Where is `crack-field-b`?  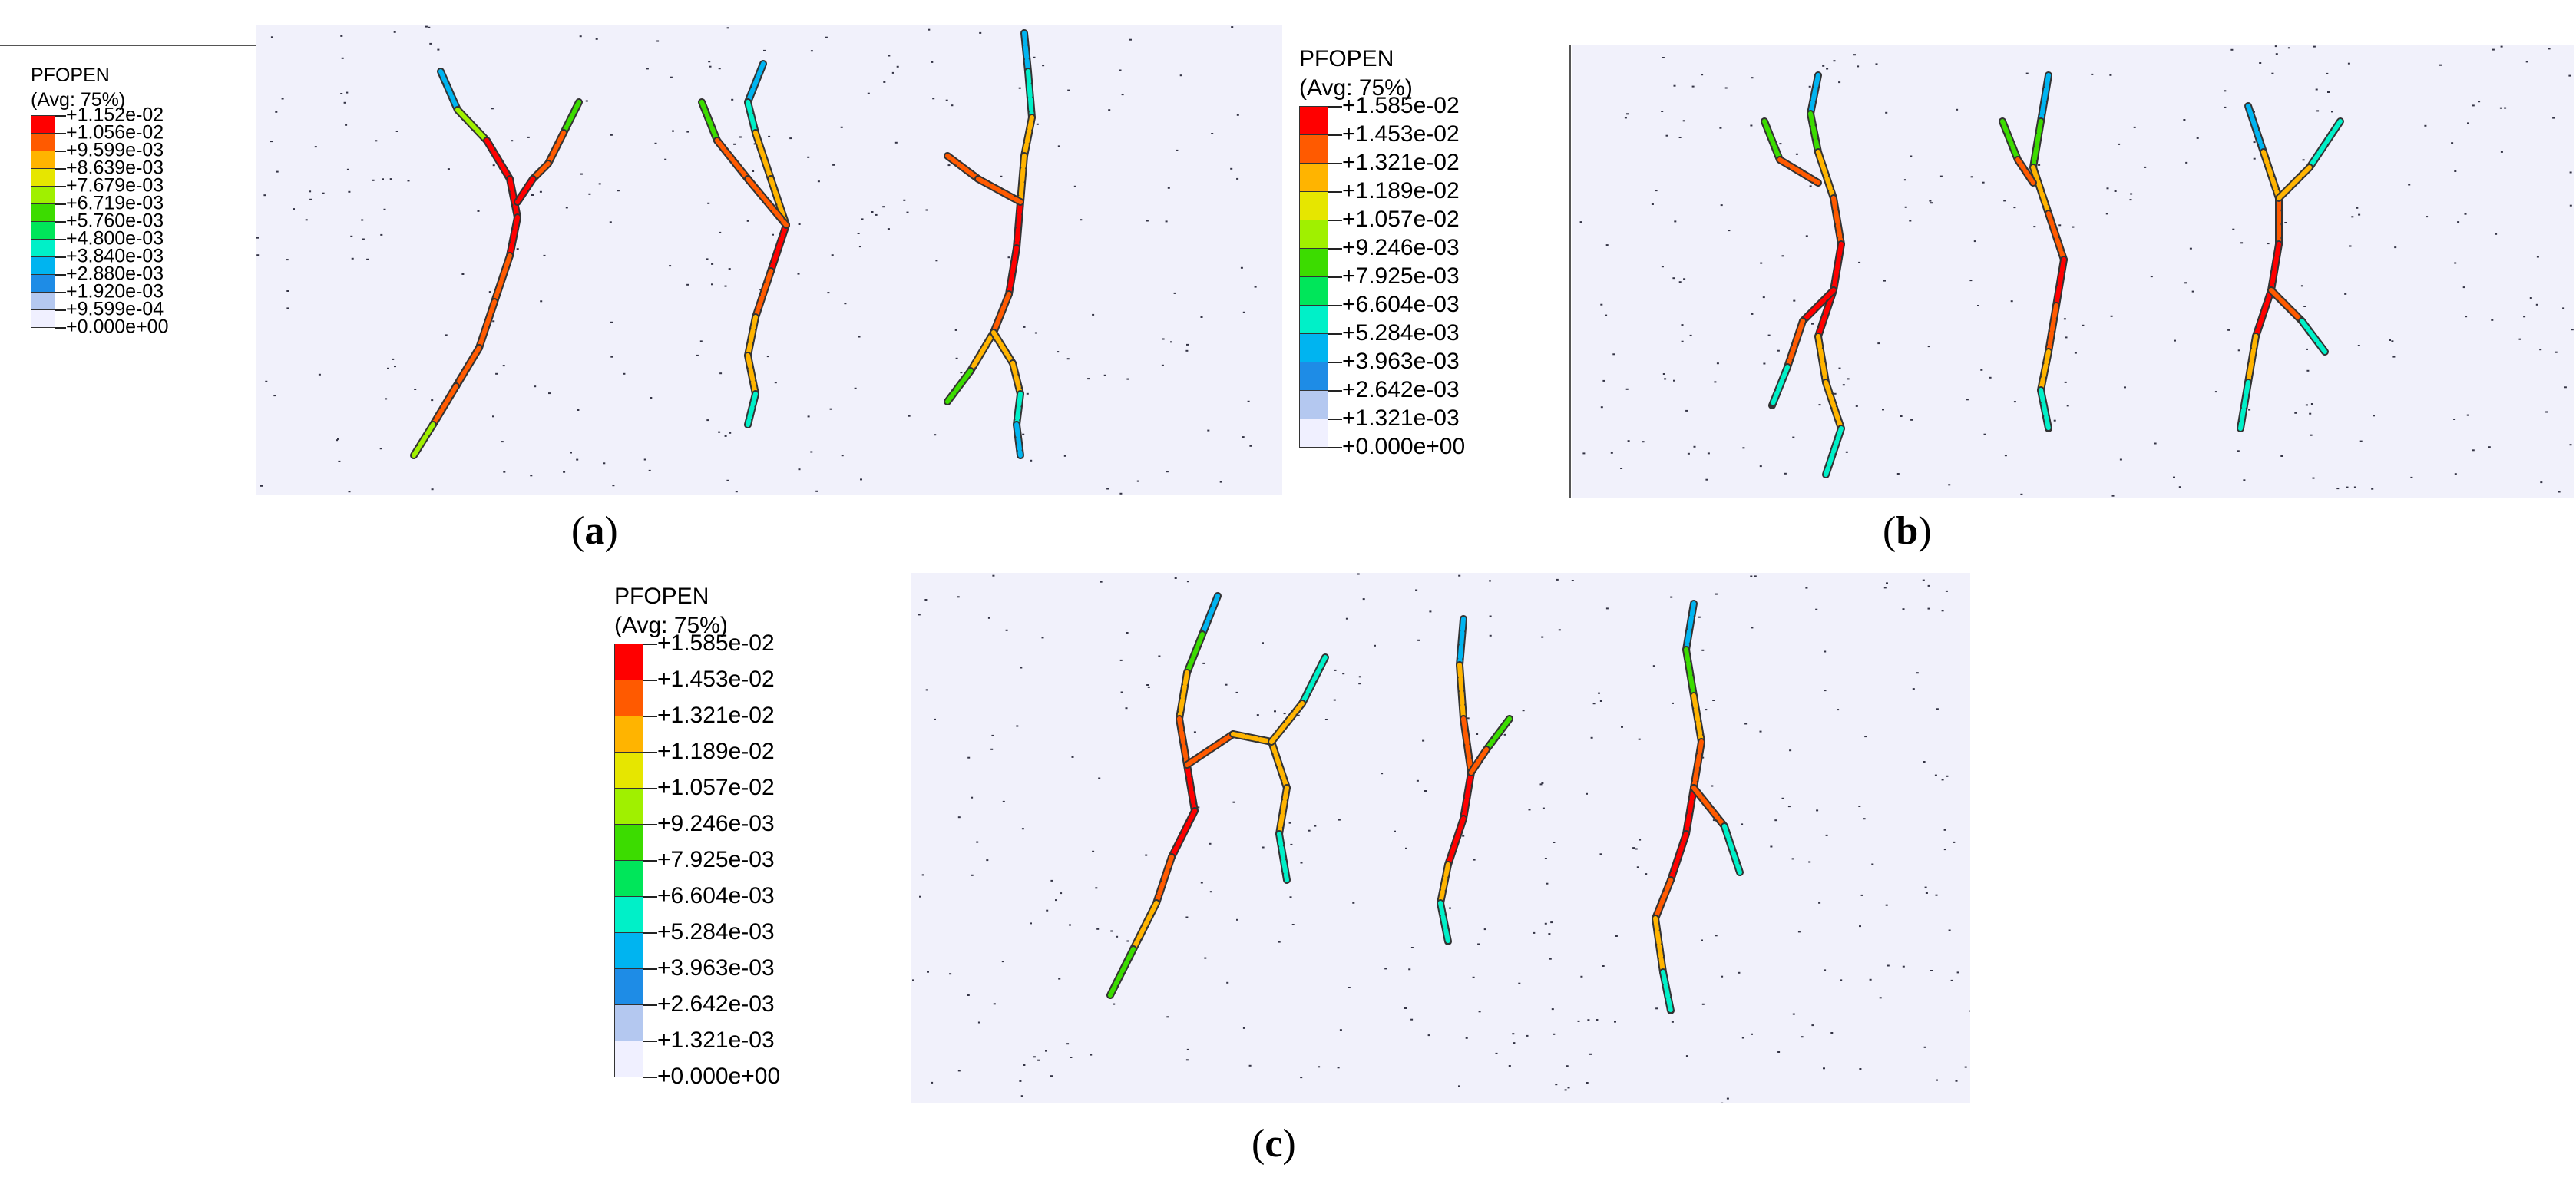 crack-field-b is located at coordinates (2076, 271).